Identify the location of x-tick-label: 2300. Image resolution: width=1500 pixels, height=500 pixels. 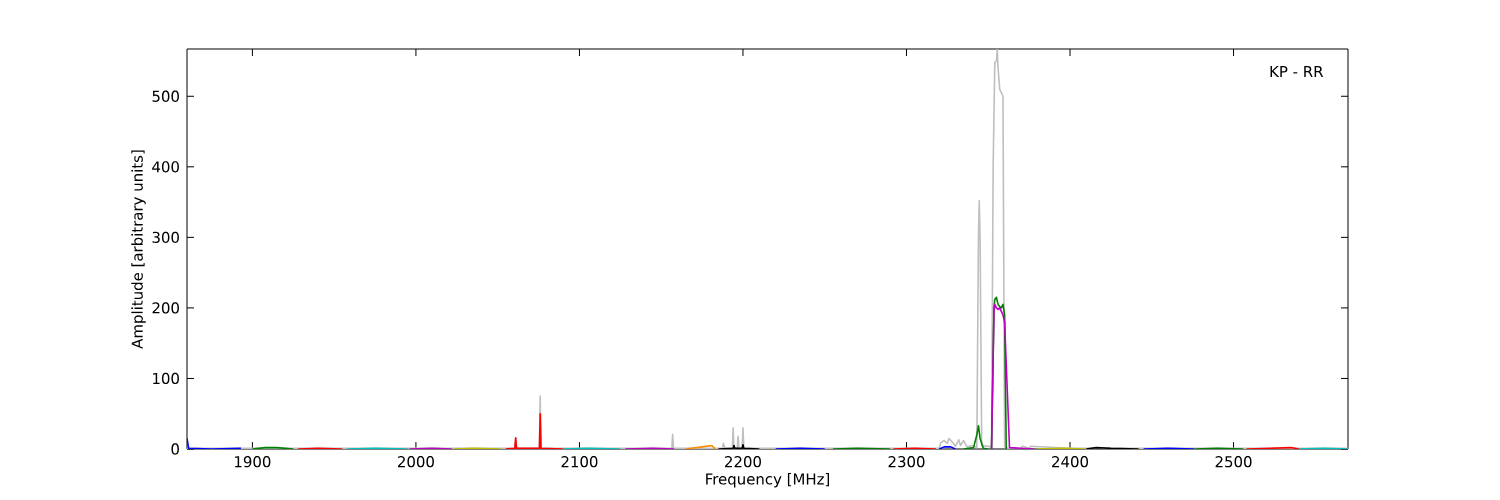
(906, 462).